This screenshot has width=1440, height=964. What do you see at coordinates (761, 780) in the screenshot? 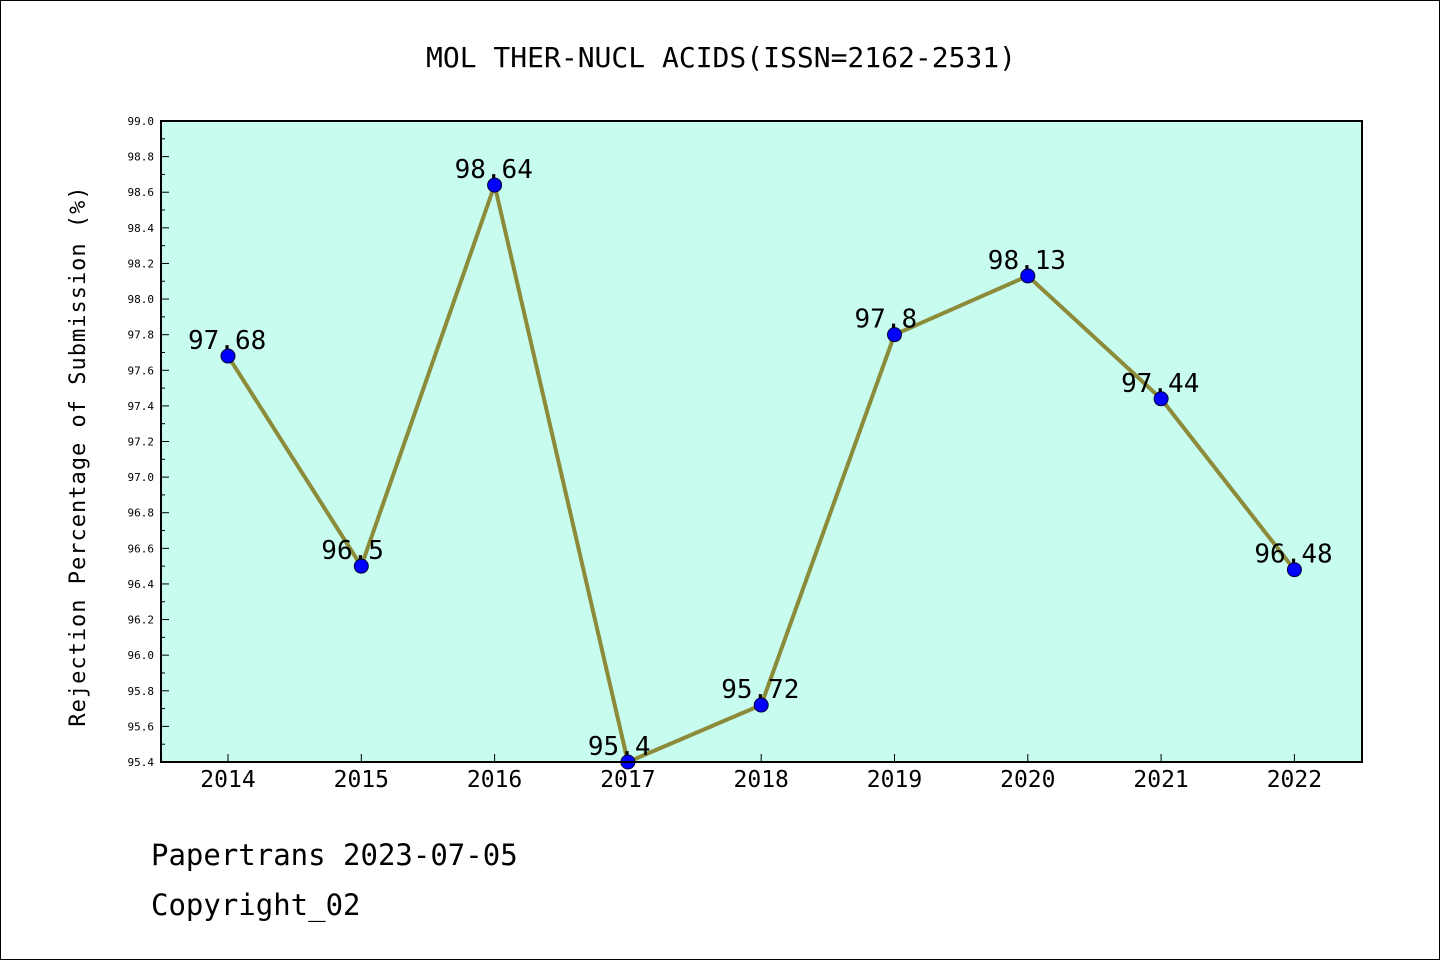
I see `x-tick-label: 2018` at bounding box center [761, 780].